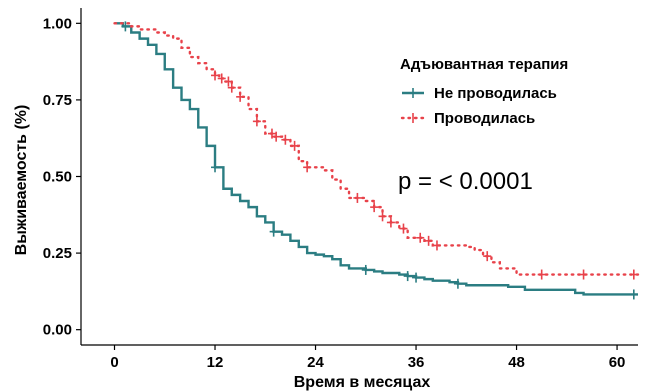 The width and height of the screenshot is (652, 392). I want to click on y-tick-label: 0.50, so click(57, 177).